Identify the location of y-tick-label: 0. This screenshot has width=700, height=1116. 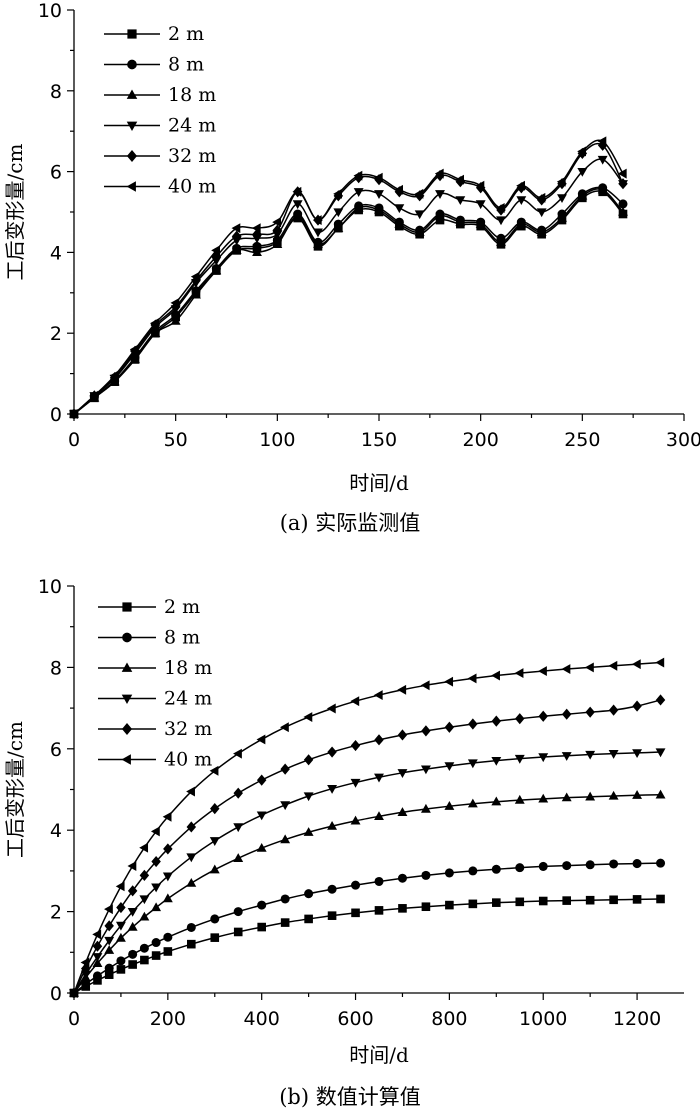
(56, 994).